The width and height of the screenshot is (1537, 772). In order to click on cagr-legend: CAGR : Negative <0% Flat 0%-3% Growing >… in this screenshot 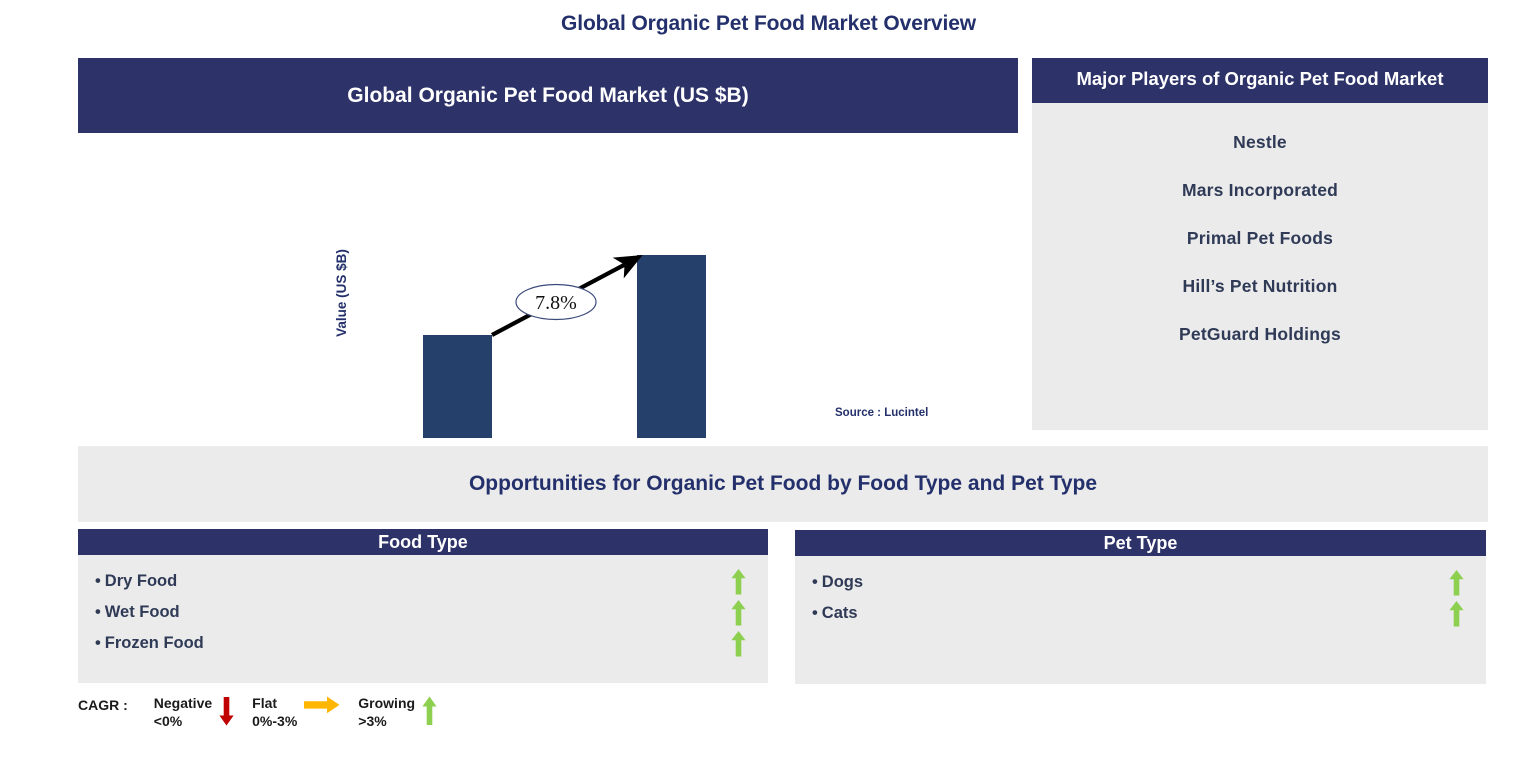, I will do `click(266, 712)`.